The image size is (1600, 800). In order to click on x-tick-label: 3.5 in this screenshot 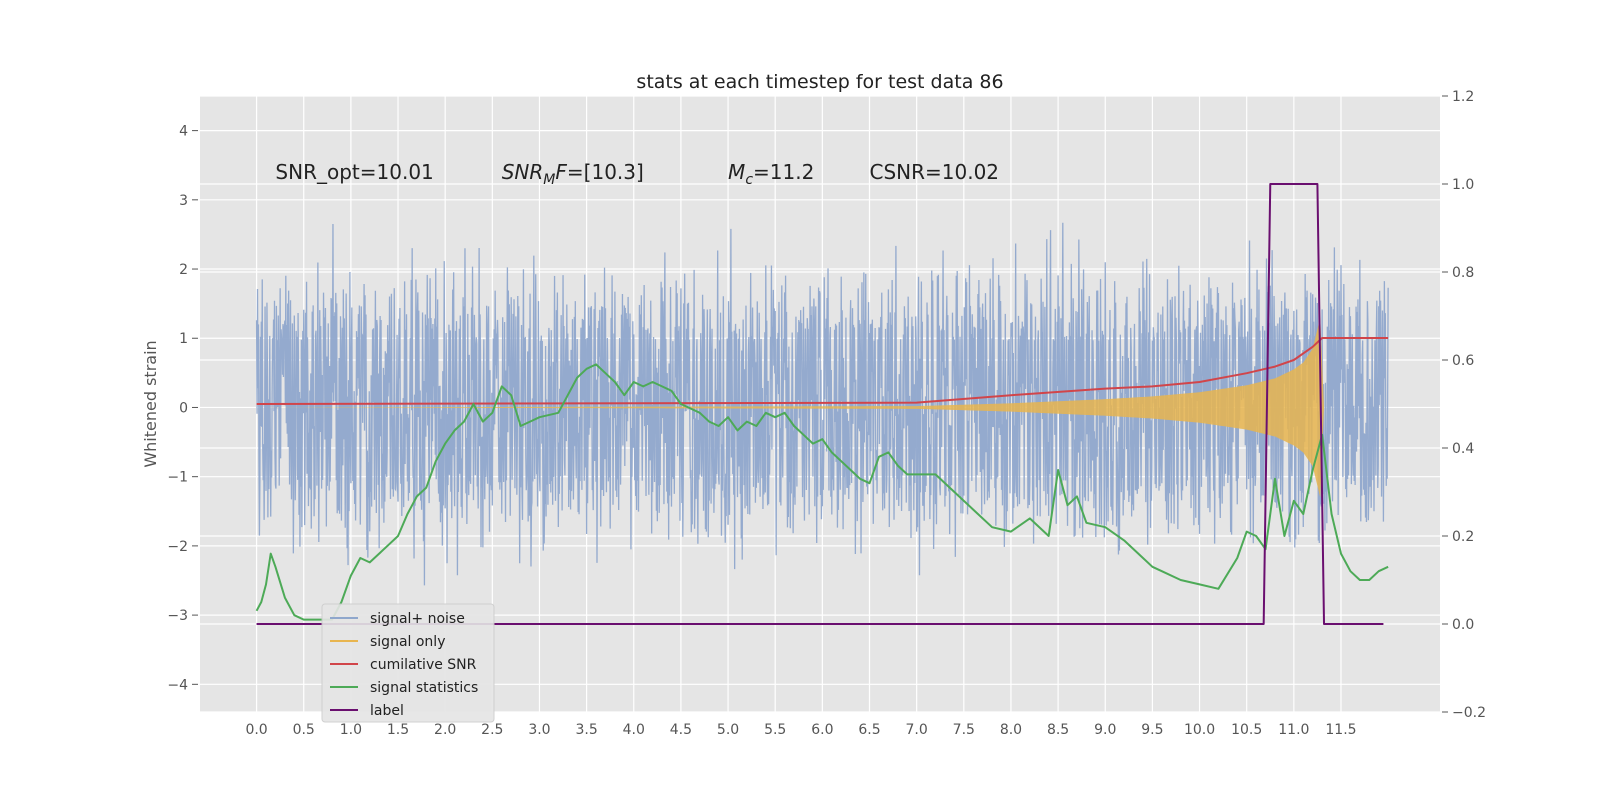, I will do `click(586, 730)`.